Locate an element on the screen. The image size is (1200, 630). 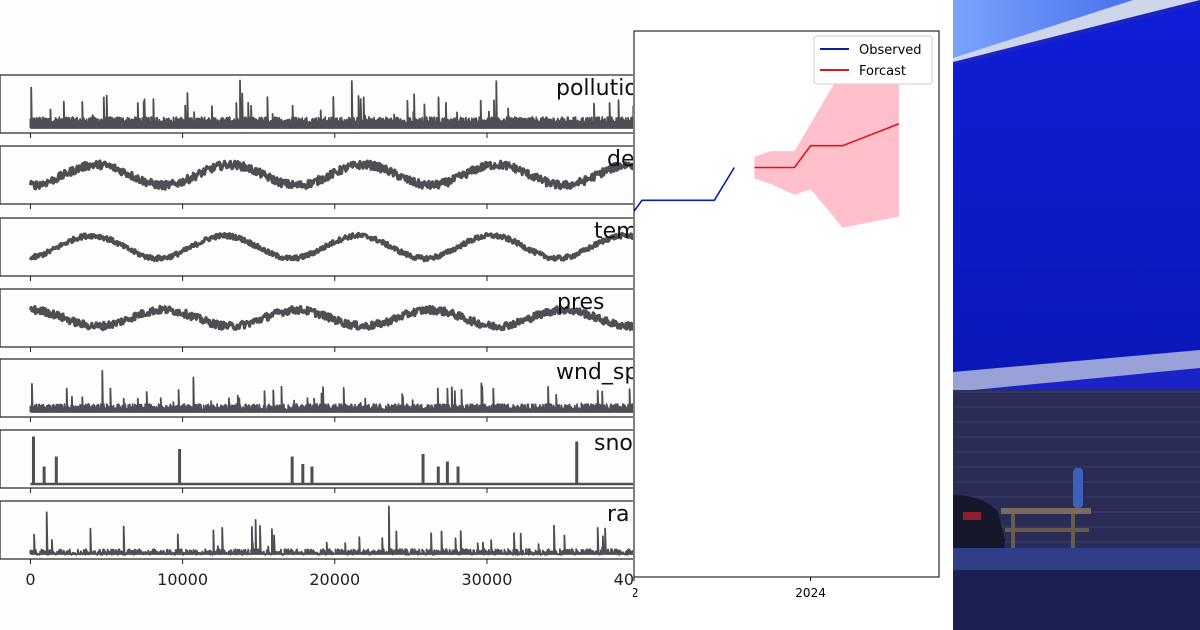
subplot-temp: tem is located at coordinates (316, 249).